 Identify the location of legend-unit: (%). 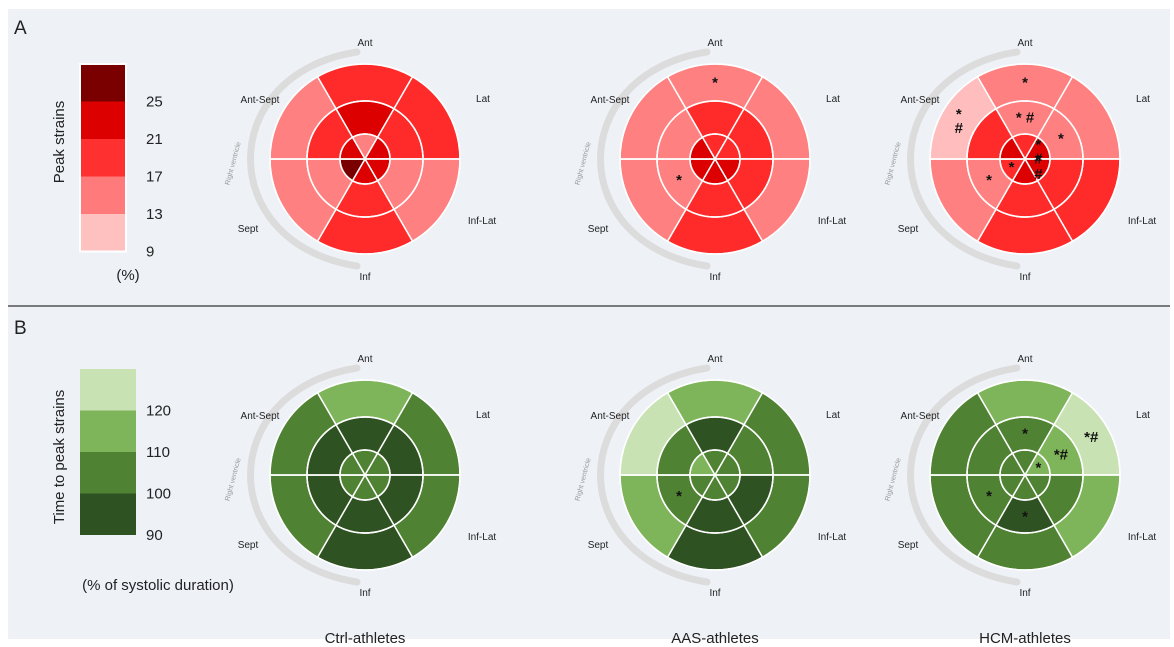
(127, 275).